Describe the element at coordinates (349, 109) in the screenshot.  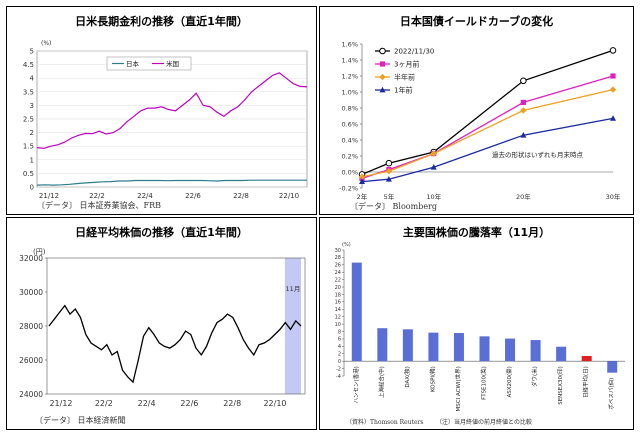
I see `y-tick-label: 0.8%` at that location.